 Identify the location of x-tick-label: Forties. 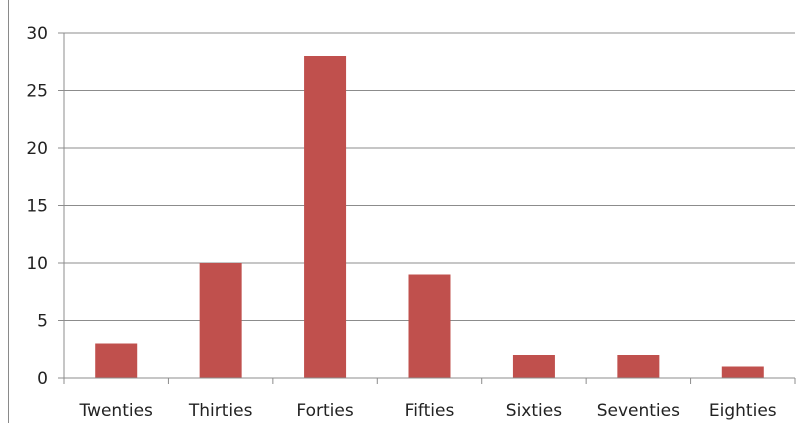
(324, 411).